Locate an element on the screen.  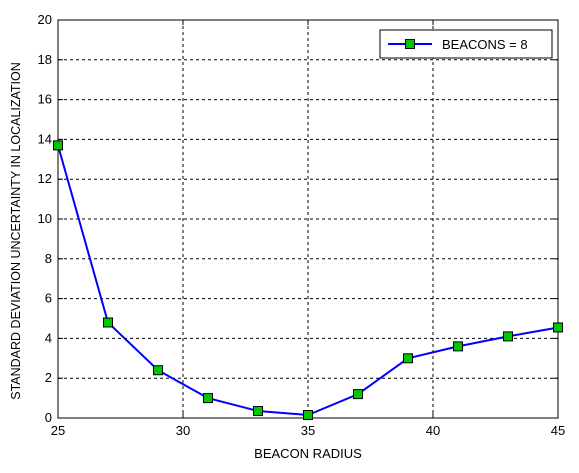
legend-marker-square is located at coordinates (410, 44).